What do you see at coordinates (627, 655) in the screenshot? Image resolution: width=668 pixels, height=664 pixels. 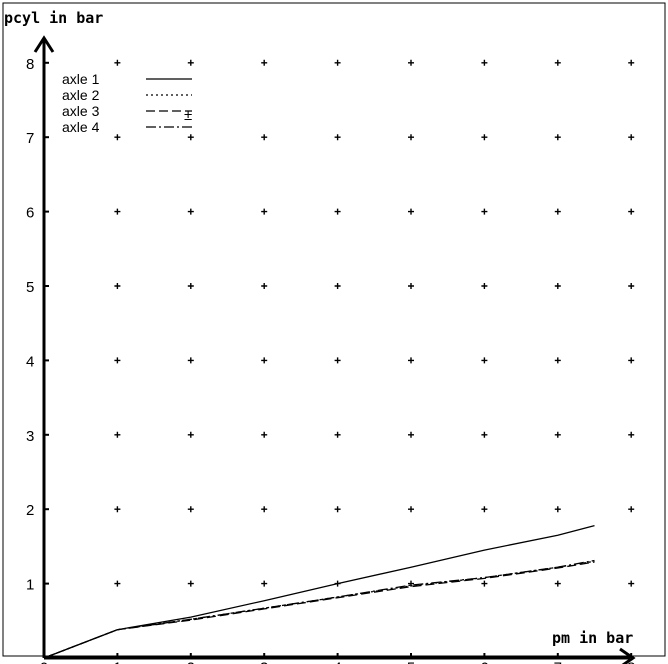 I see `x-axis-arrow` at bounding box center [627, 655].